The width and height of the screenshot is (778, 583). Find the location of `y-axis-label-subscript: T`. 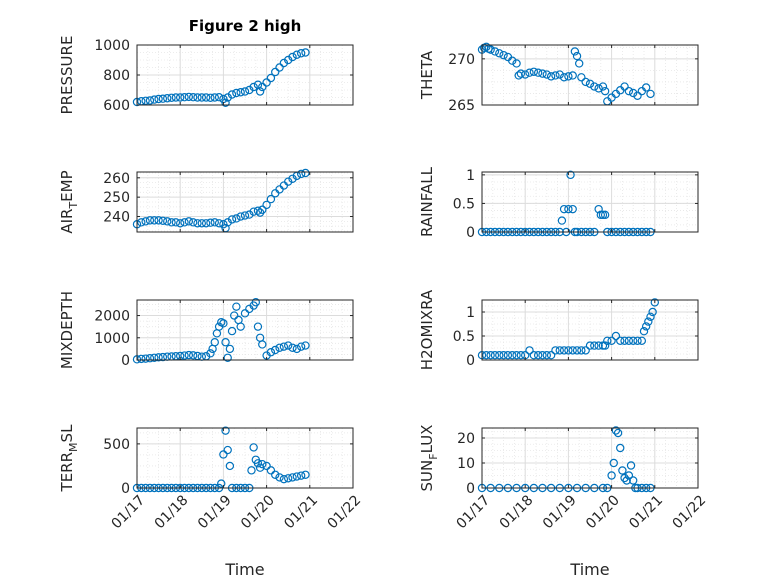

y-axis-label-subscript: T is located at coordinates (73, 206).